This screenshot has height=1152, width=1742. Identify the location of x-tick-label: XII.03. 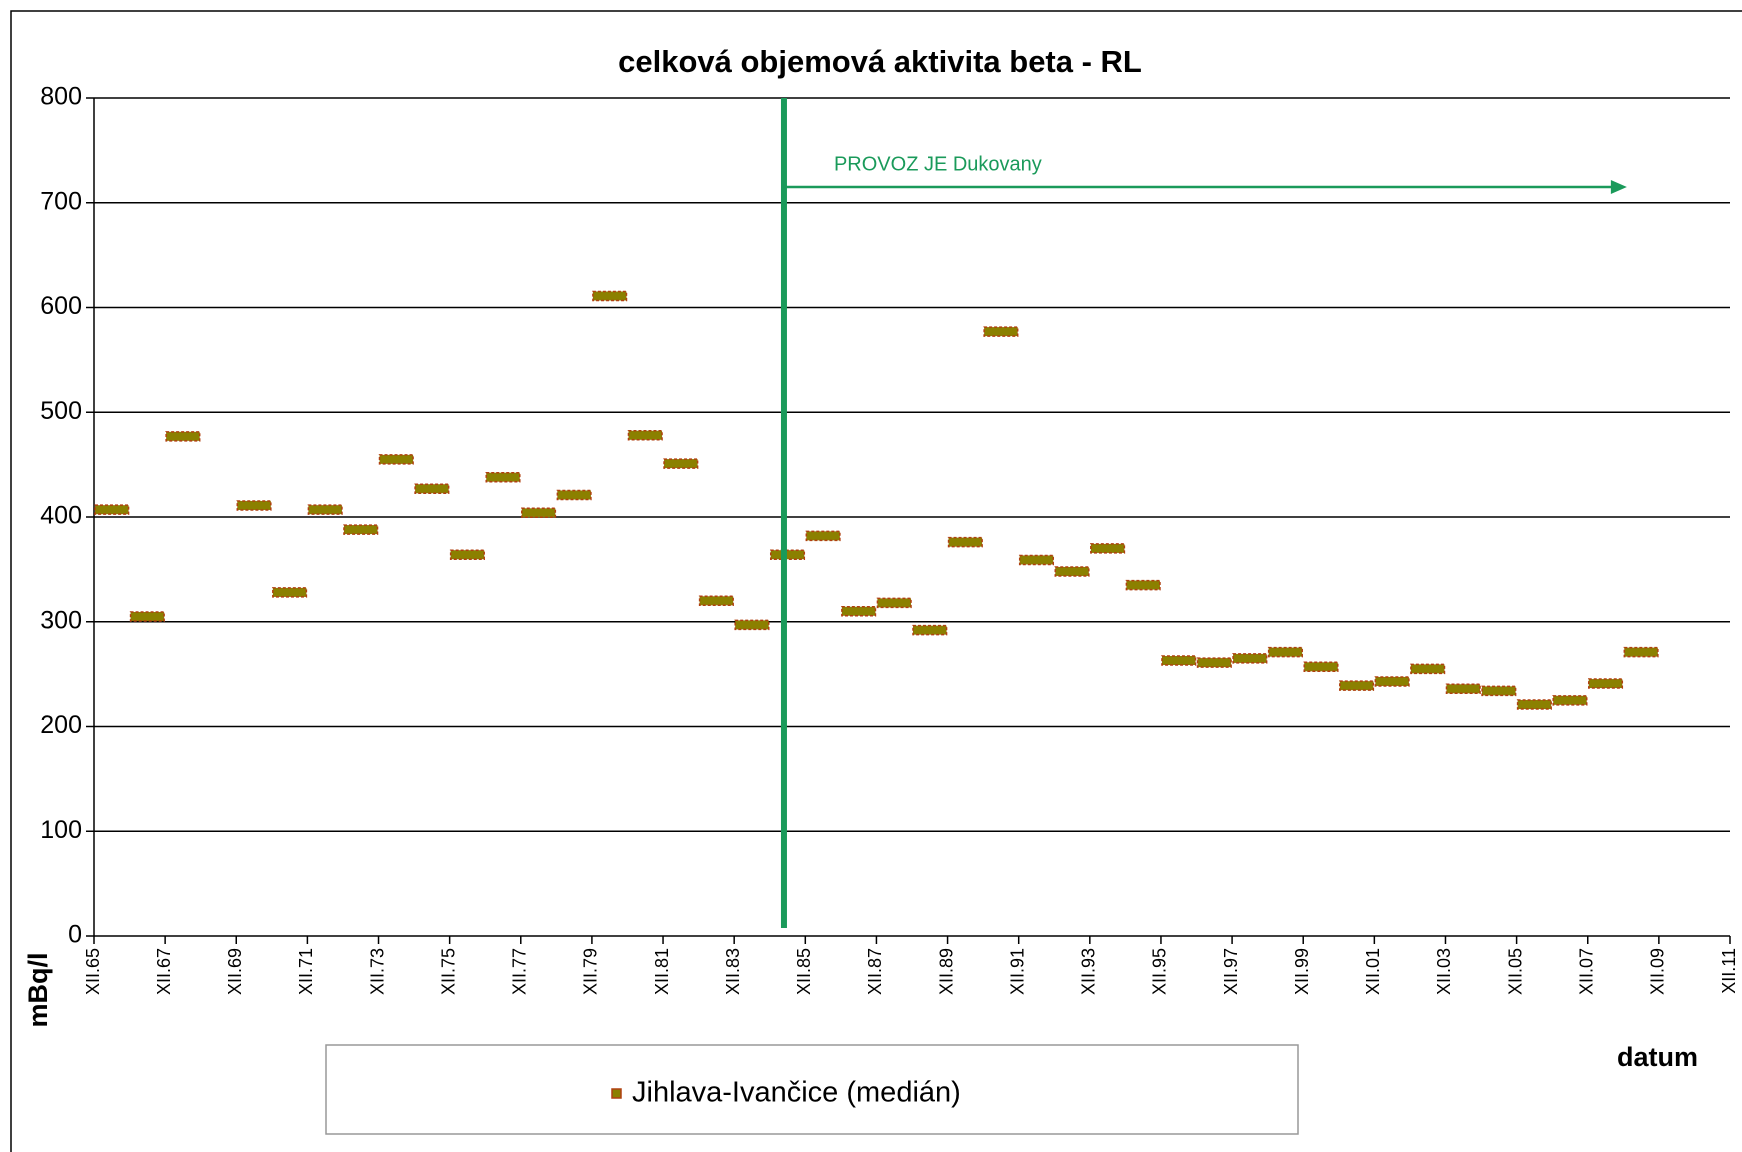
(1444, 971).